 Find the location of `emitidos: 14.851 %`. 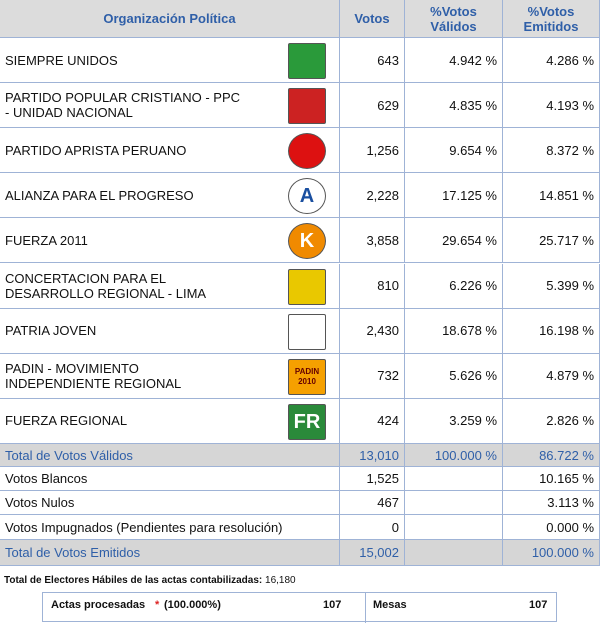

emitidos: 14.851 % is located at coordinates (551, 196).